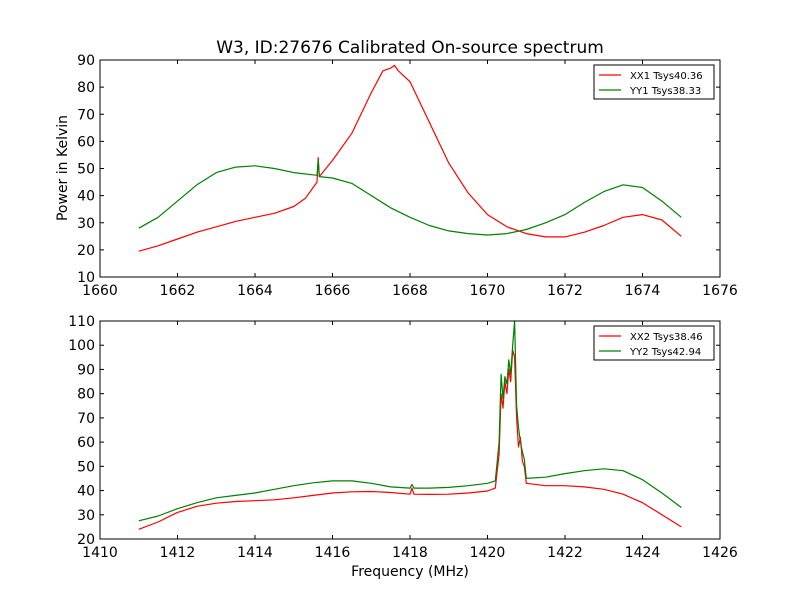  Describe the element at coordinates (81, 346) in the screenshot. I see `y-tick-label: 100` at that location.